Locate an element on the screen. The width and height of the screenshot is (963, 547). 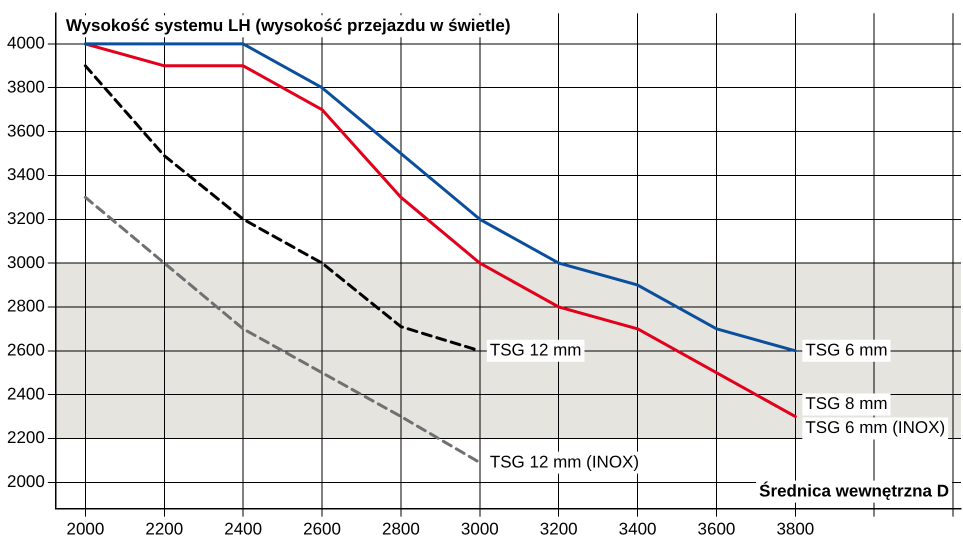
x-axis-title: Średnica wewnętrzna D is located at coordinates (854, 490).